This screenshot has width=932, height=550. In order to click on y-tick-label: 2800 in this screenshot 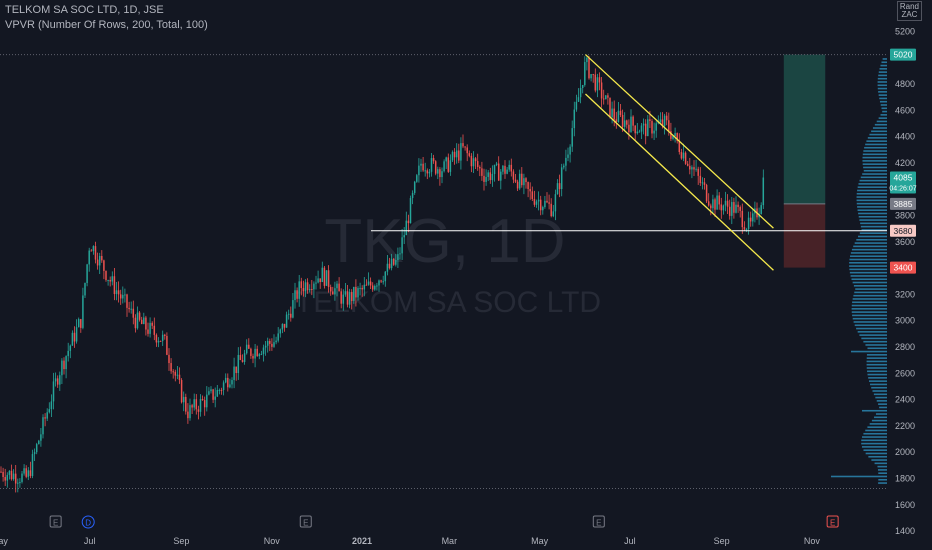, I will do `click(905, 347)`.